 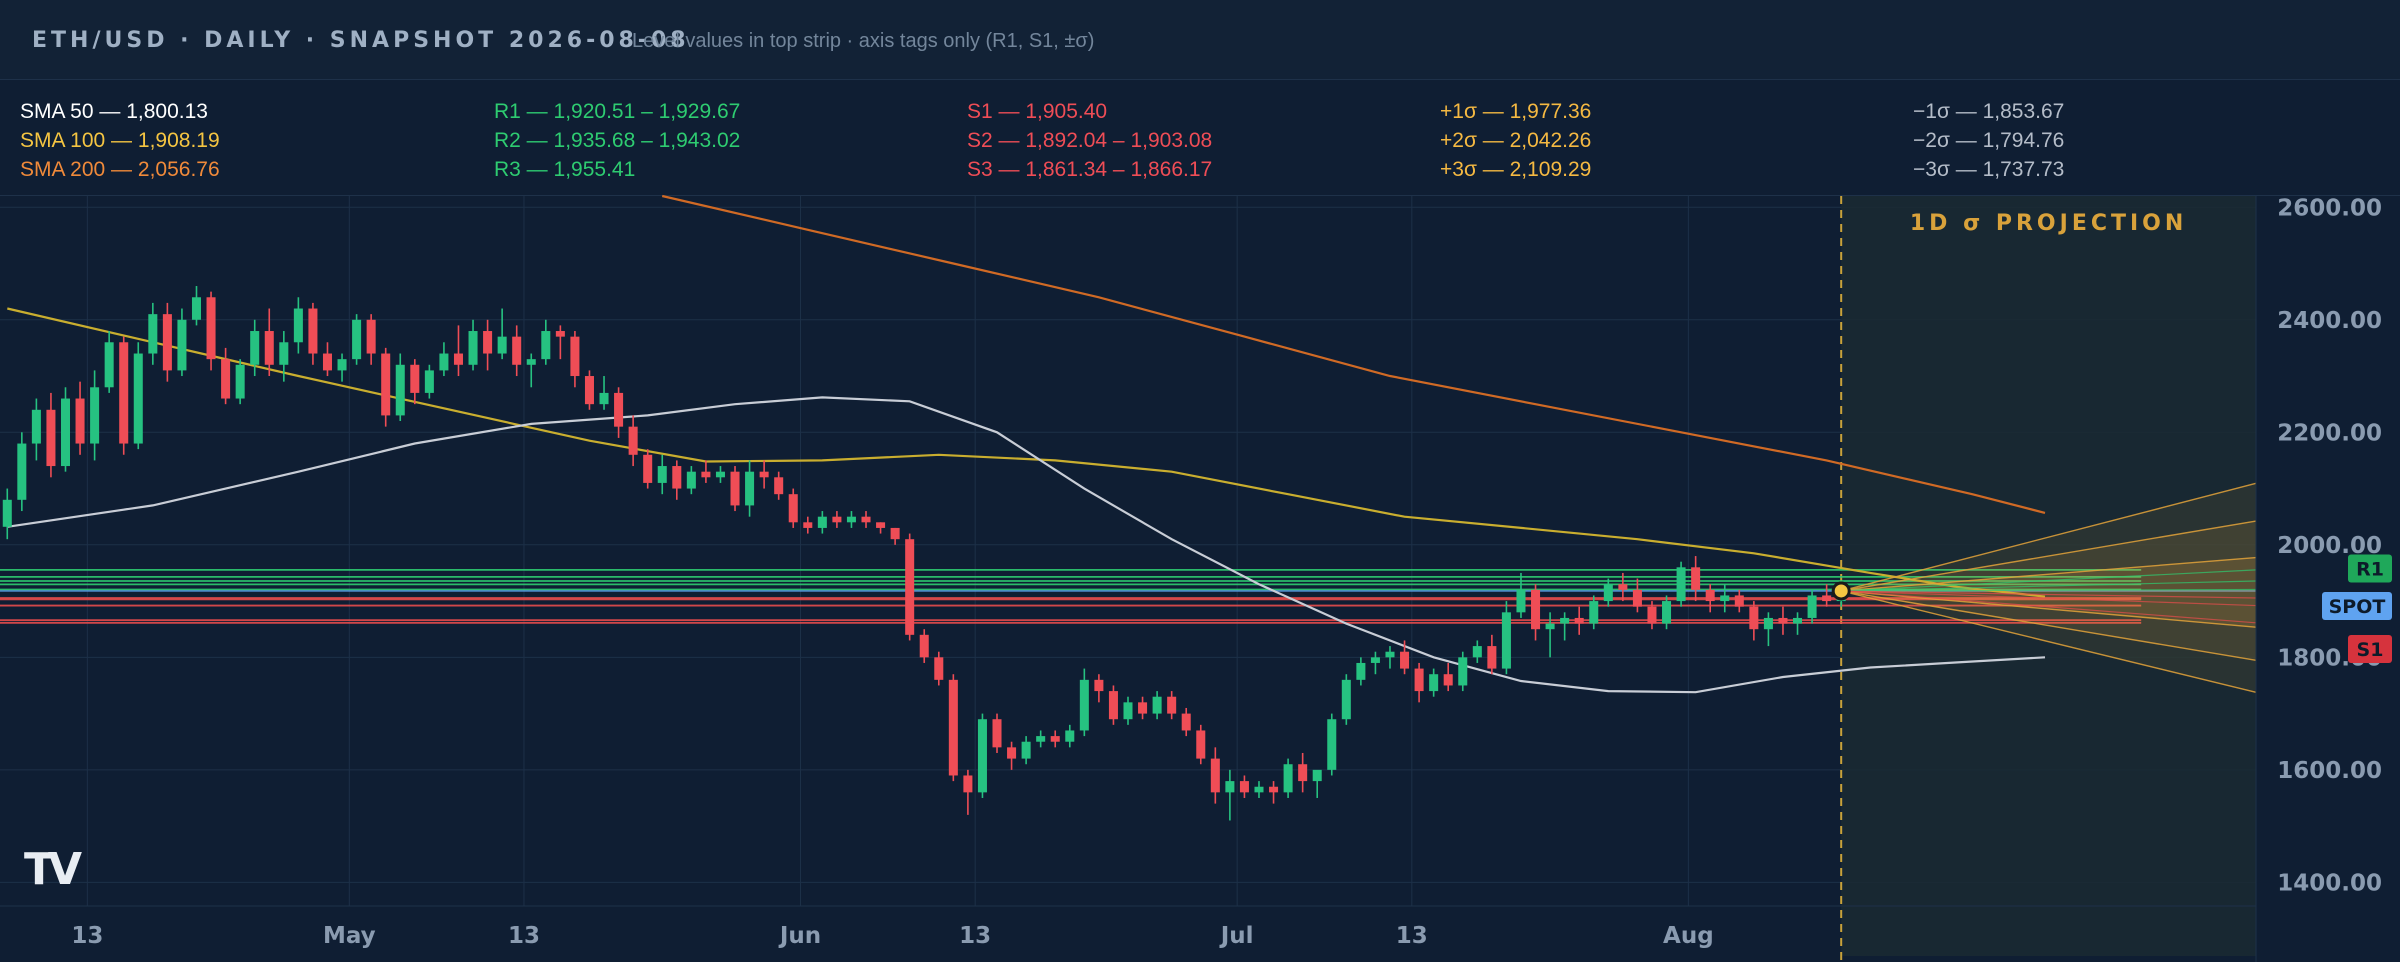 What do you see at coordinates (1090, 140) in the screenshot?
I see `s2-value: S2 — 1,892.04 – 1,903.08` at bounding box center [1090, 140].